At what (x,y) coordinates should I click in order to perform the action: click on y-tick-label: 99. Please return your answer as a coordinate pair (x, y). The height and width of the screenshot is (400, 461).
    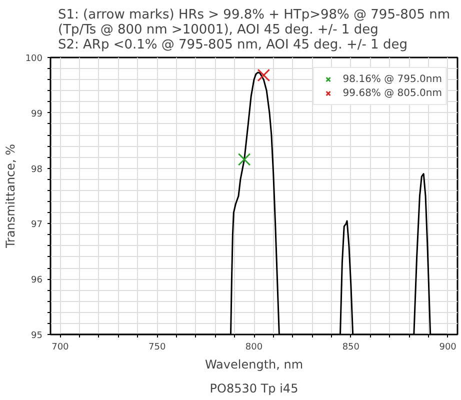
    Looking at the image, I should click on (37, 114).